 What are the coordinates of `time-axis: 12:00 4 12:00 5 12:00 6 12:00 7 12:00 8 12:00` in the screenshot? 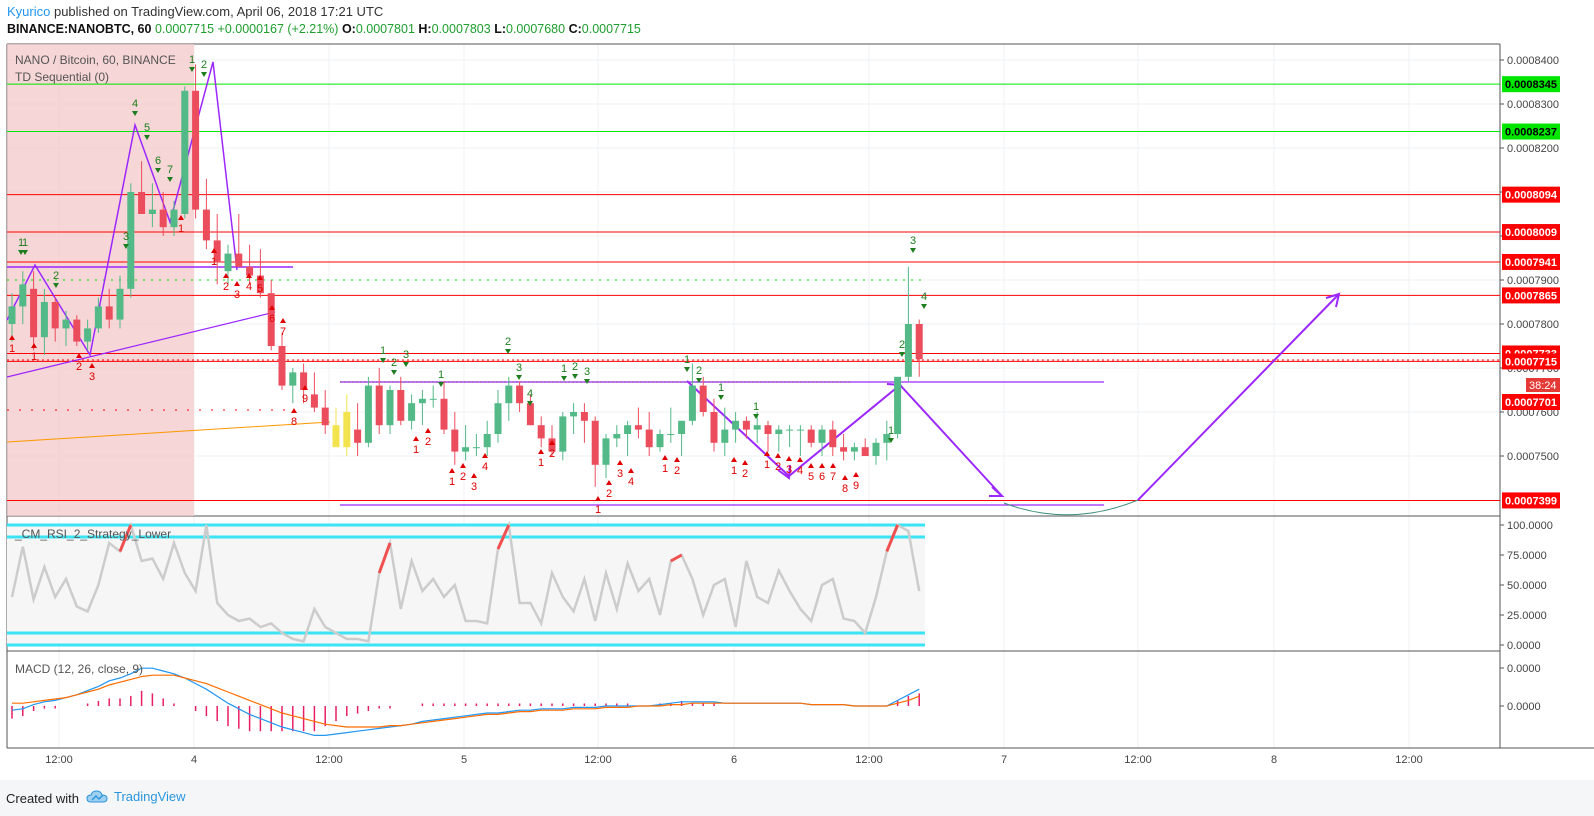 It's located at (734, 760).